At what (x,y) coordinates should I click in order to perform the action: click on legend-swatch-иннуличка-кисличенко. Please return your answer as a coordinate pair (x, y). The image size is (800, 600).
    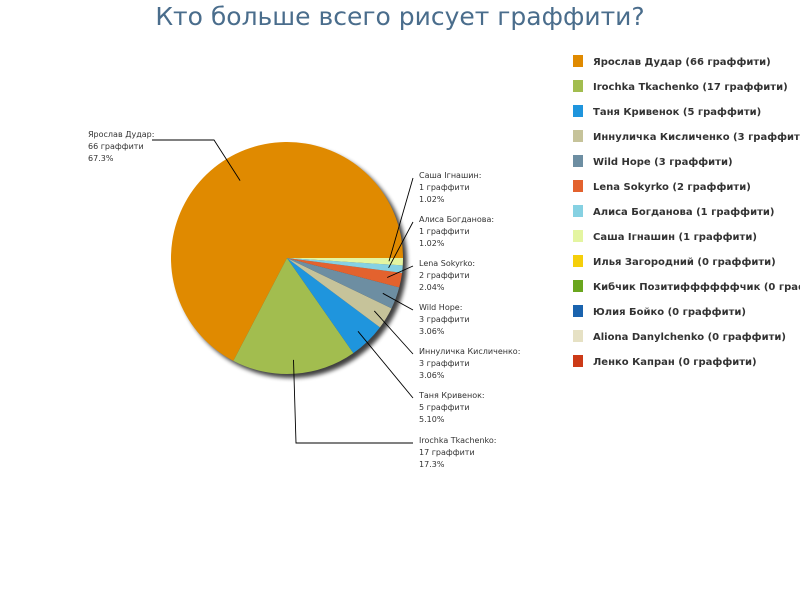
    Looking at the image, I should click on (578, 136).